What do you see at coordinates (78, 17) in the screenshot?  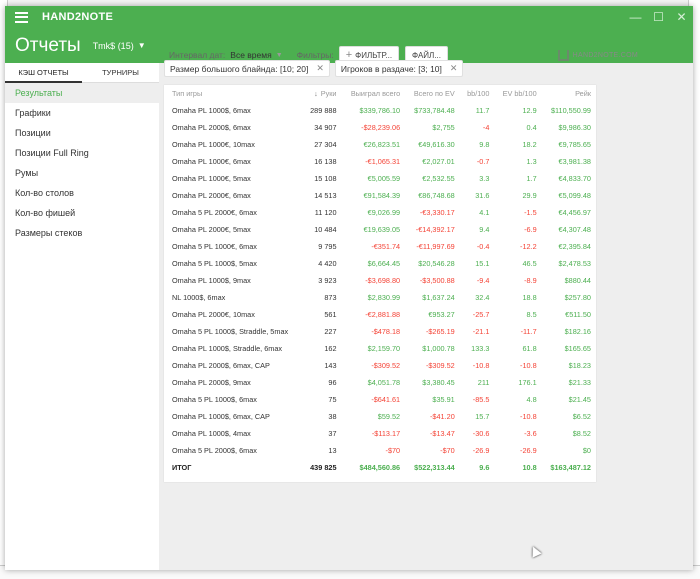 I see `app-name: HAND2NOTE` at bounding box center [78, 17].